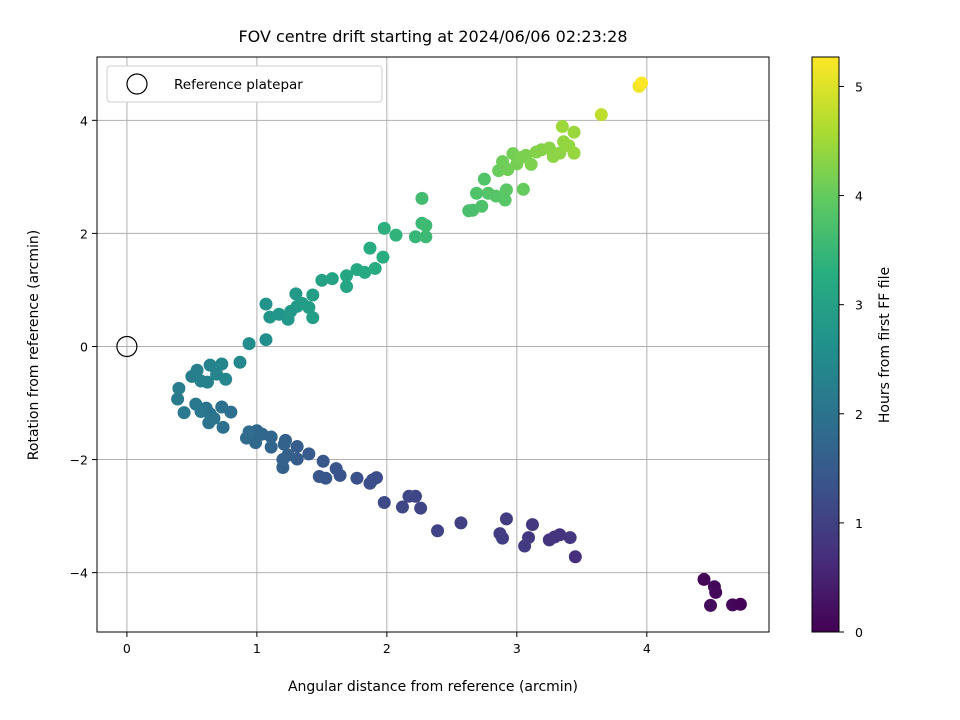 This screenshot has height=720, width=960. What do you see at coordinates (84, 346) in the screenshot?
I see `y-tick-label: 0` at bounding box center [84, 346].